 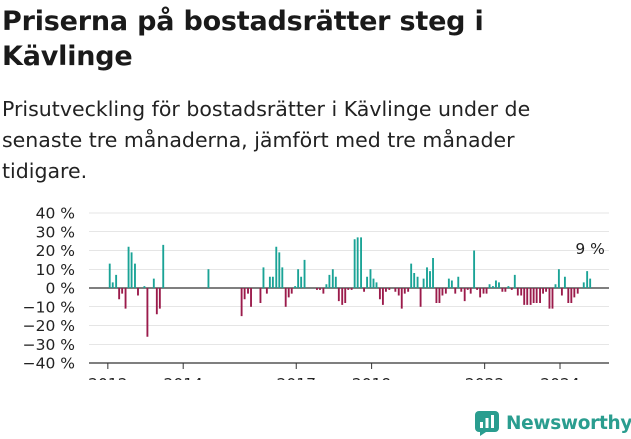 What do you see at coordinates (49, 326) in the screenshot?
I see `y-tick-label: −20 %` at bounding box center [49, 326].